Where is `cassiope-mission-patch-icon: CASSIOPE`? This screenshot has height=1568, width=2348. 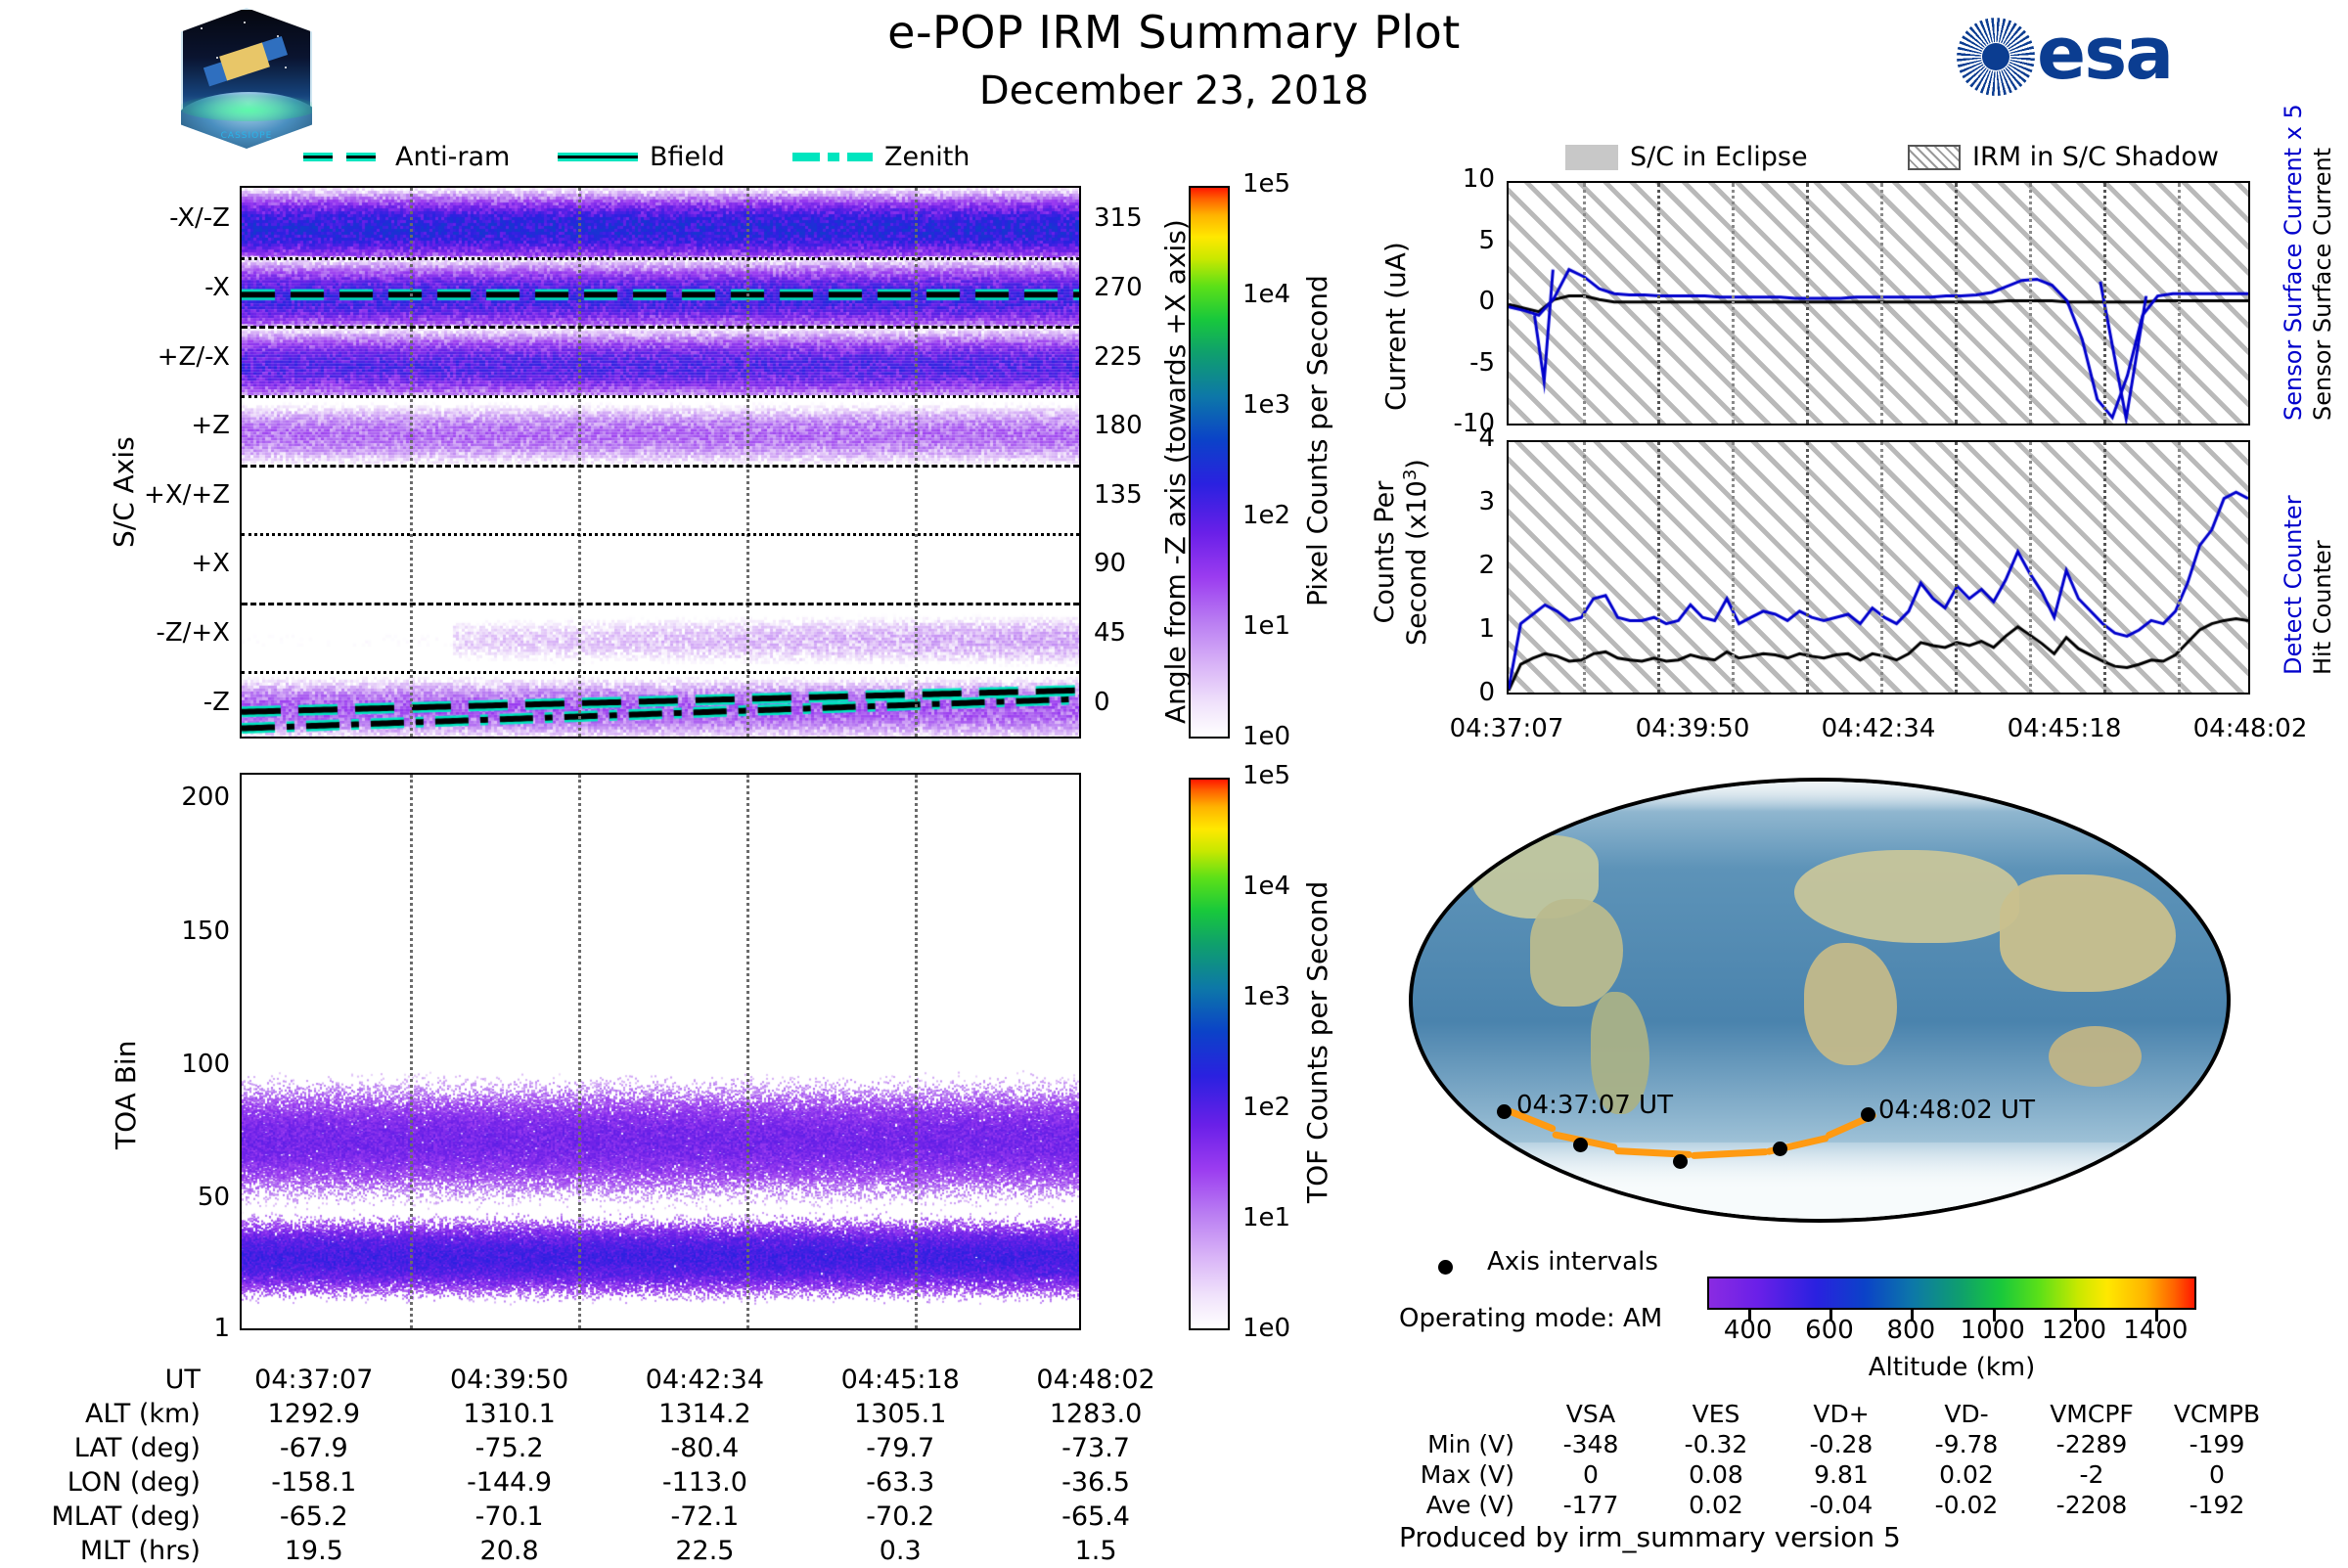 cassiope-mission-patch-icon: CASSIOPE is located at coordinates (246, 78).